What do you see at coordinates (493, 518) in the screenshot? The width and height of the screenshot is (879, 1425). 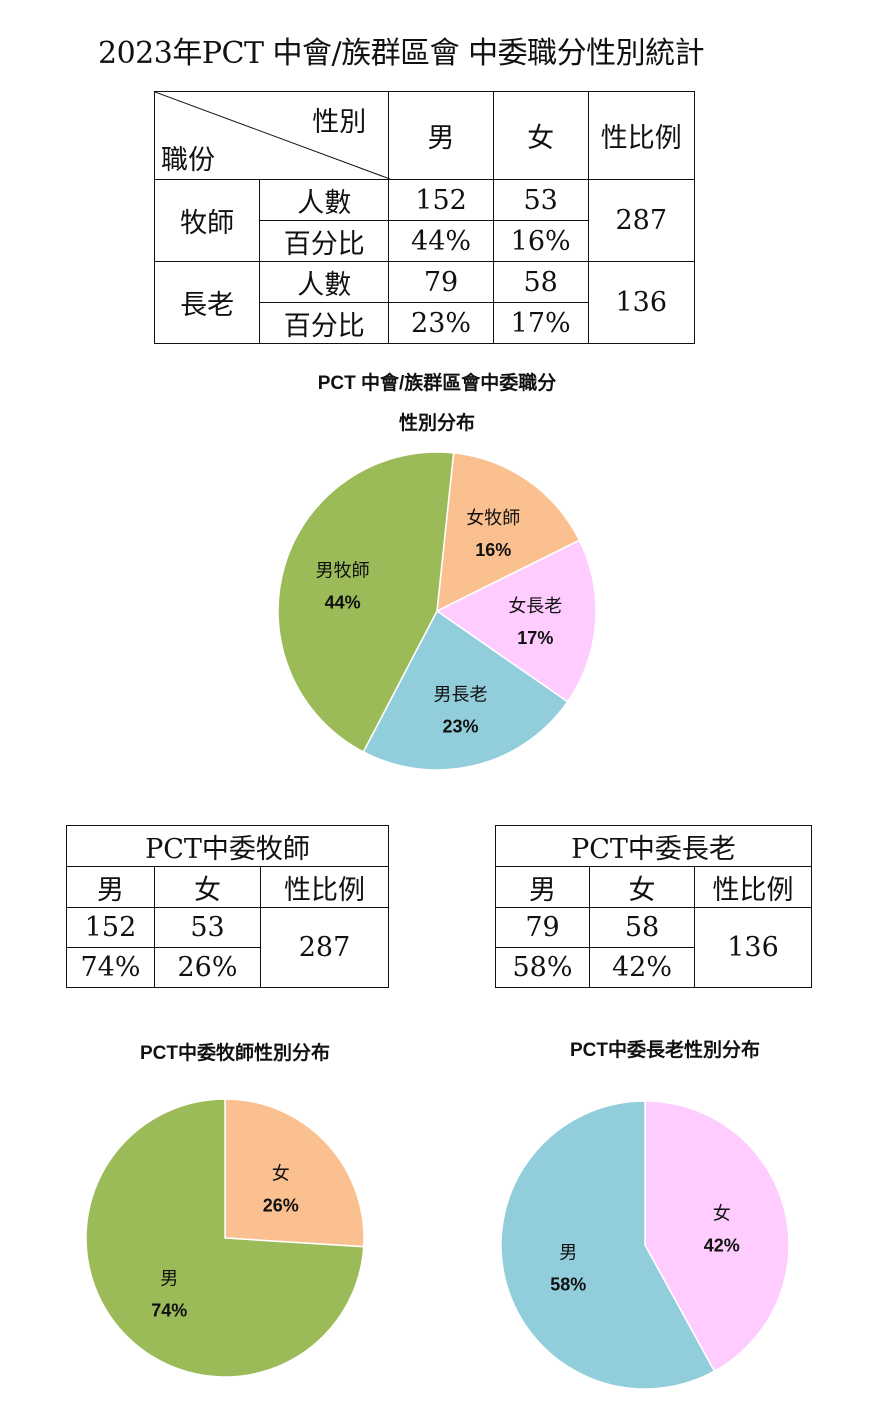 I see `slice-label: 女牧師` at bounding box center [493, 518].